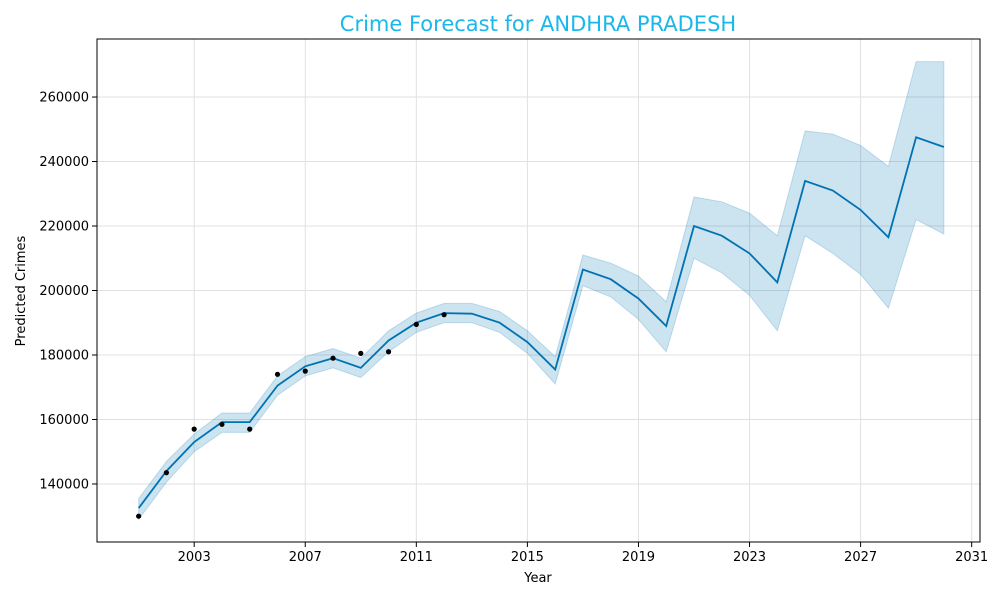 The width and height of the screenshot is (1000, 600). What do you see at coordinates (860, 557) in the screenshot?
I see `x-tick-label: 2027` at bounding box center [860, 557].